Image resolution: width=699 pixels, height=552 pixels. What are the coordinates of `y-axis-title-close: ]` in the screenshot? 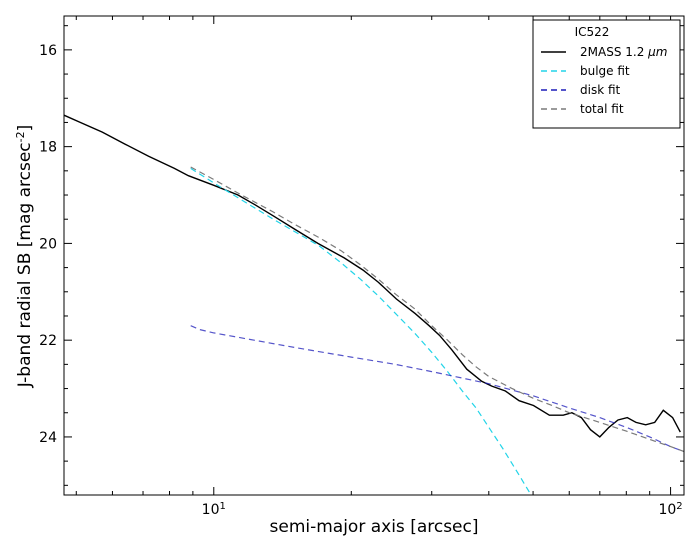 It's located at (25, 128).